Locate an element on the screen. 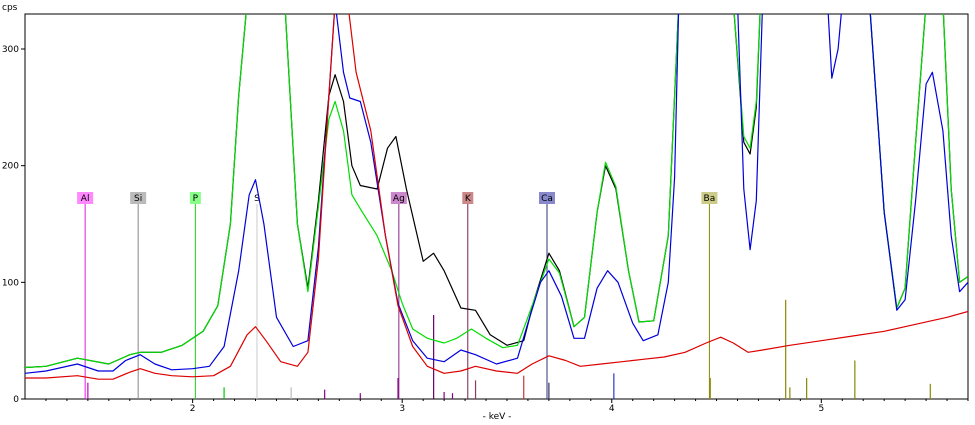 The width and height of the screenshot is (975, 425). x-tick-label: 5 is located at coordinates (821, 409).